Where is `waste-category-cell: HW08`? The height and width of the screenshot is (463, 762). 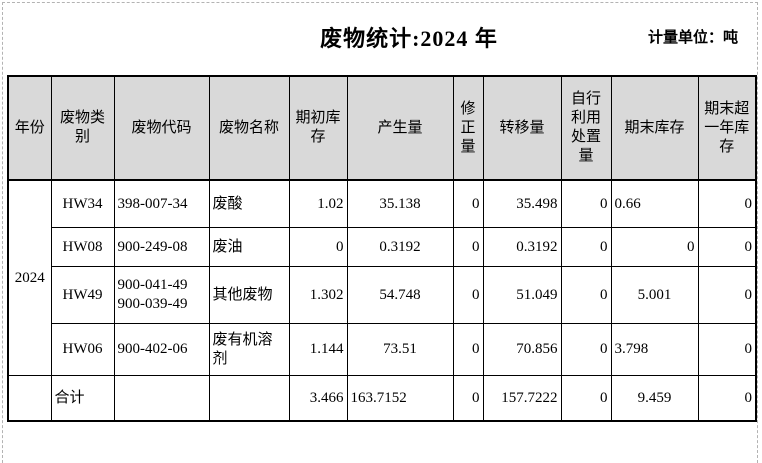
waste-category-cell: HW08 is located at coordinates (82, 247).